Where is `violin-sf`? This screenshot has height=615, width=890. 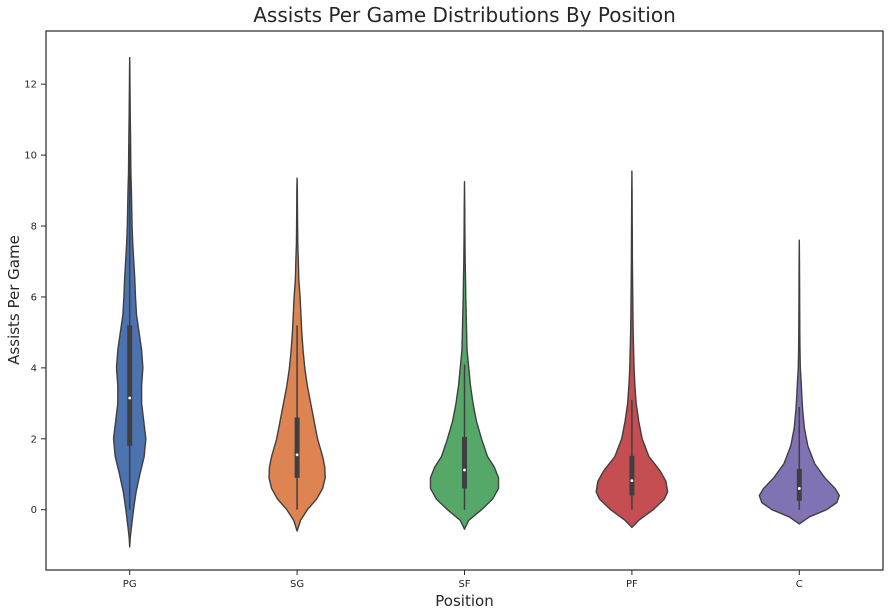
violin-sf is located at coordinates (464, 355).